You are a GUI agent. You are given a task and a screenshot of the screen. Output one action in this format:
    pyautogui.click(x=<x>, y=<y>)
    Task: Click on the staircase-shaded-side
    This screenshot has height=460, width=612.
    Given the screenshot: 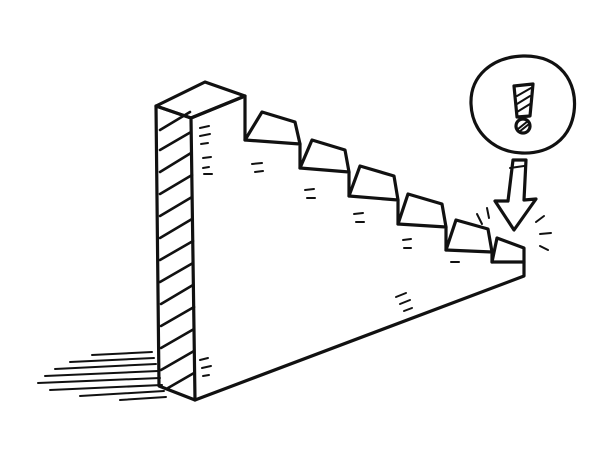 What is the action you would take?
    pyautogui.click(x=175, y=253)
    